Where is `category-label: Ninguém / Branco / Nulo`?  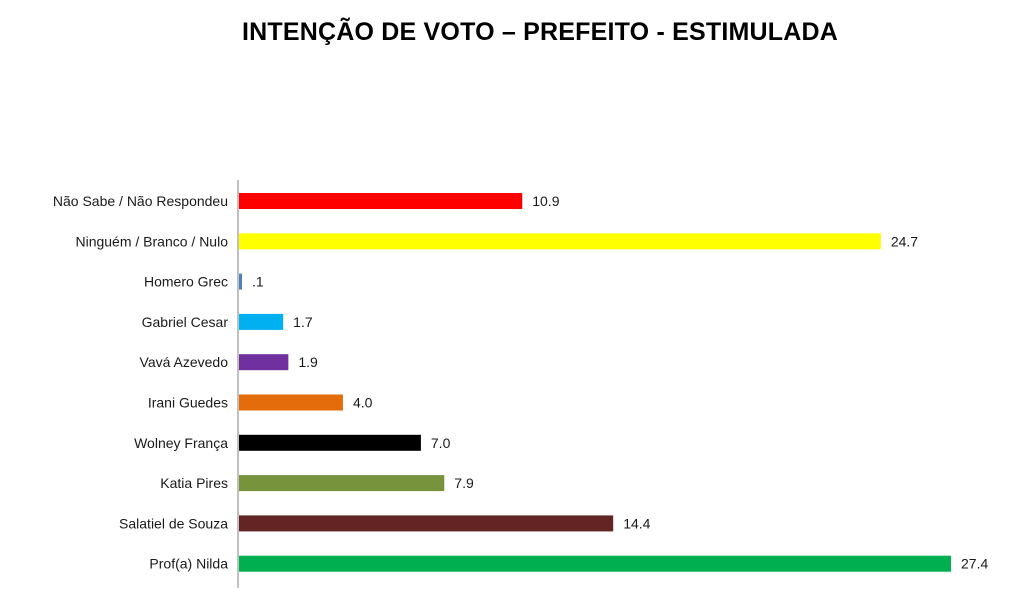
category-label: Ninguém / Branco / Nulo is located at coordinates (151, 241).